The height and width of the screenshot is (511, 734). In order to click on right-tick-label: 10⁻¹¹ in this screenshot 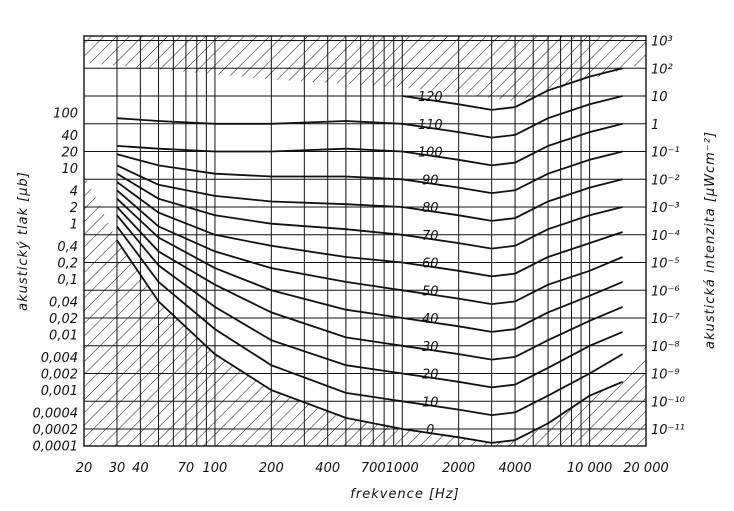, I will do `click(668, 430)`.